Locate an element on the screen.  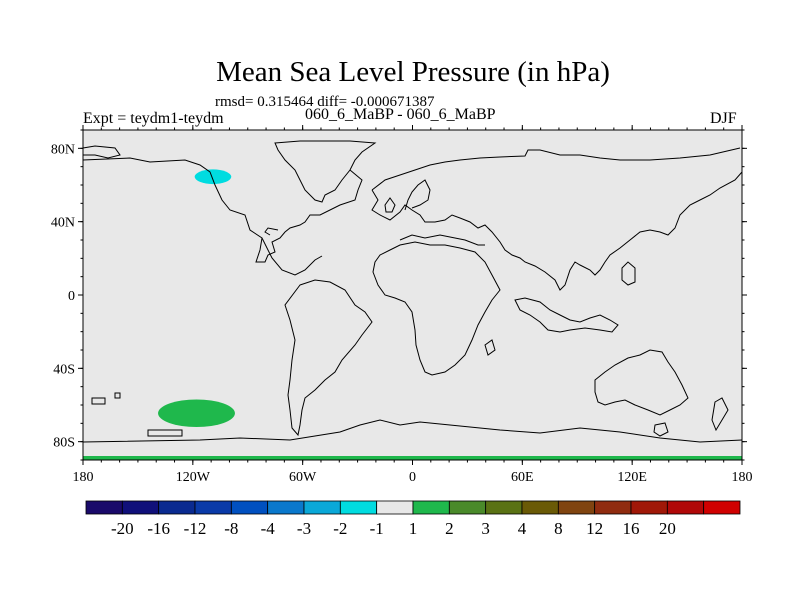
colorbar-label-14: 16 is located at coordinates (631, 528).